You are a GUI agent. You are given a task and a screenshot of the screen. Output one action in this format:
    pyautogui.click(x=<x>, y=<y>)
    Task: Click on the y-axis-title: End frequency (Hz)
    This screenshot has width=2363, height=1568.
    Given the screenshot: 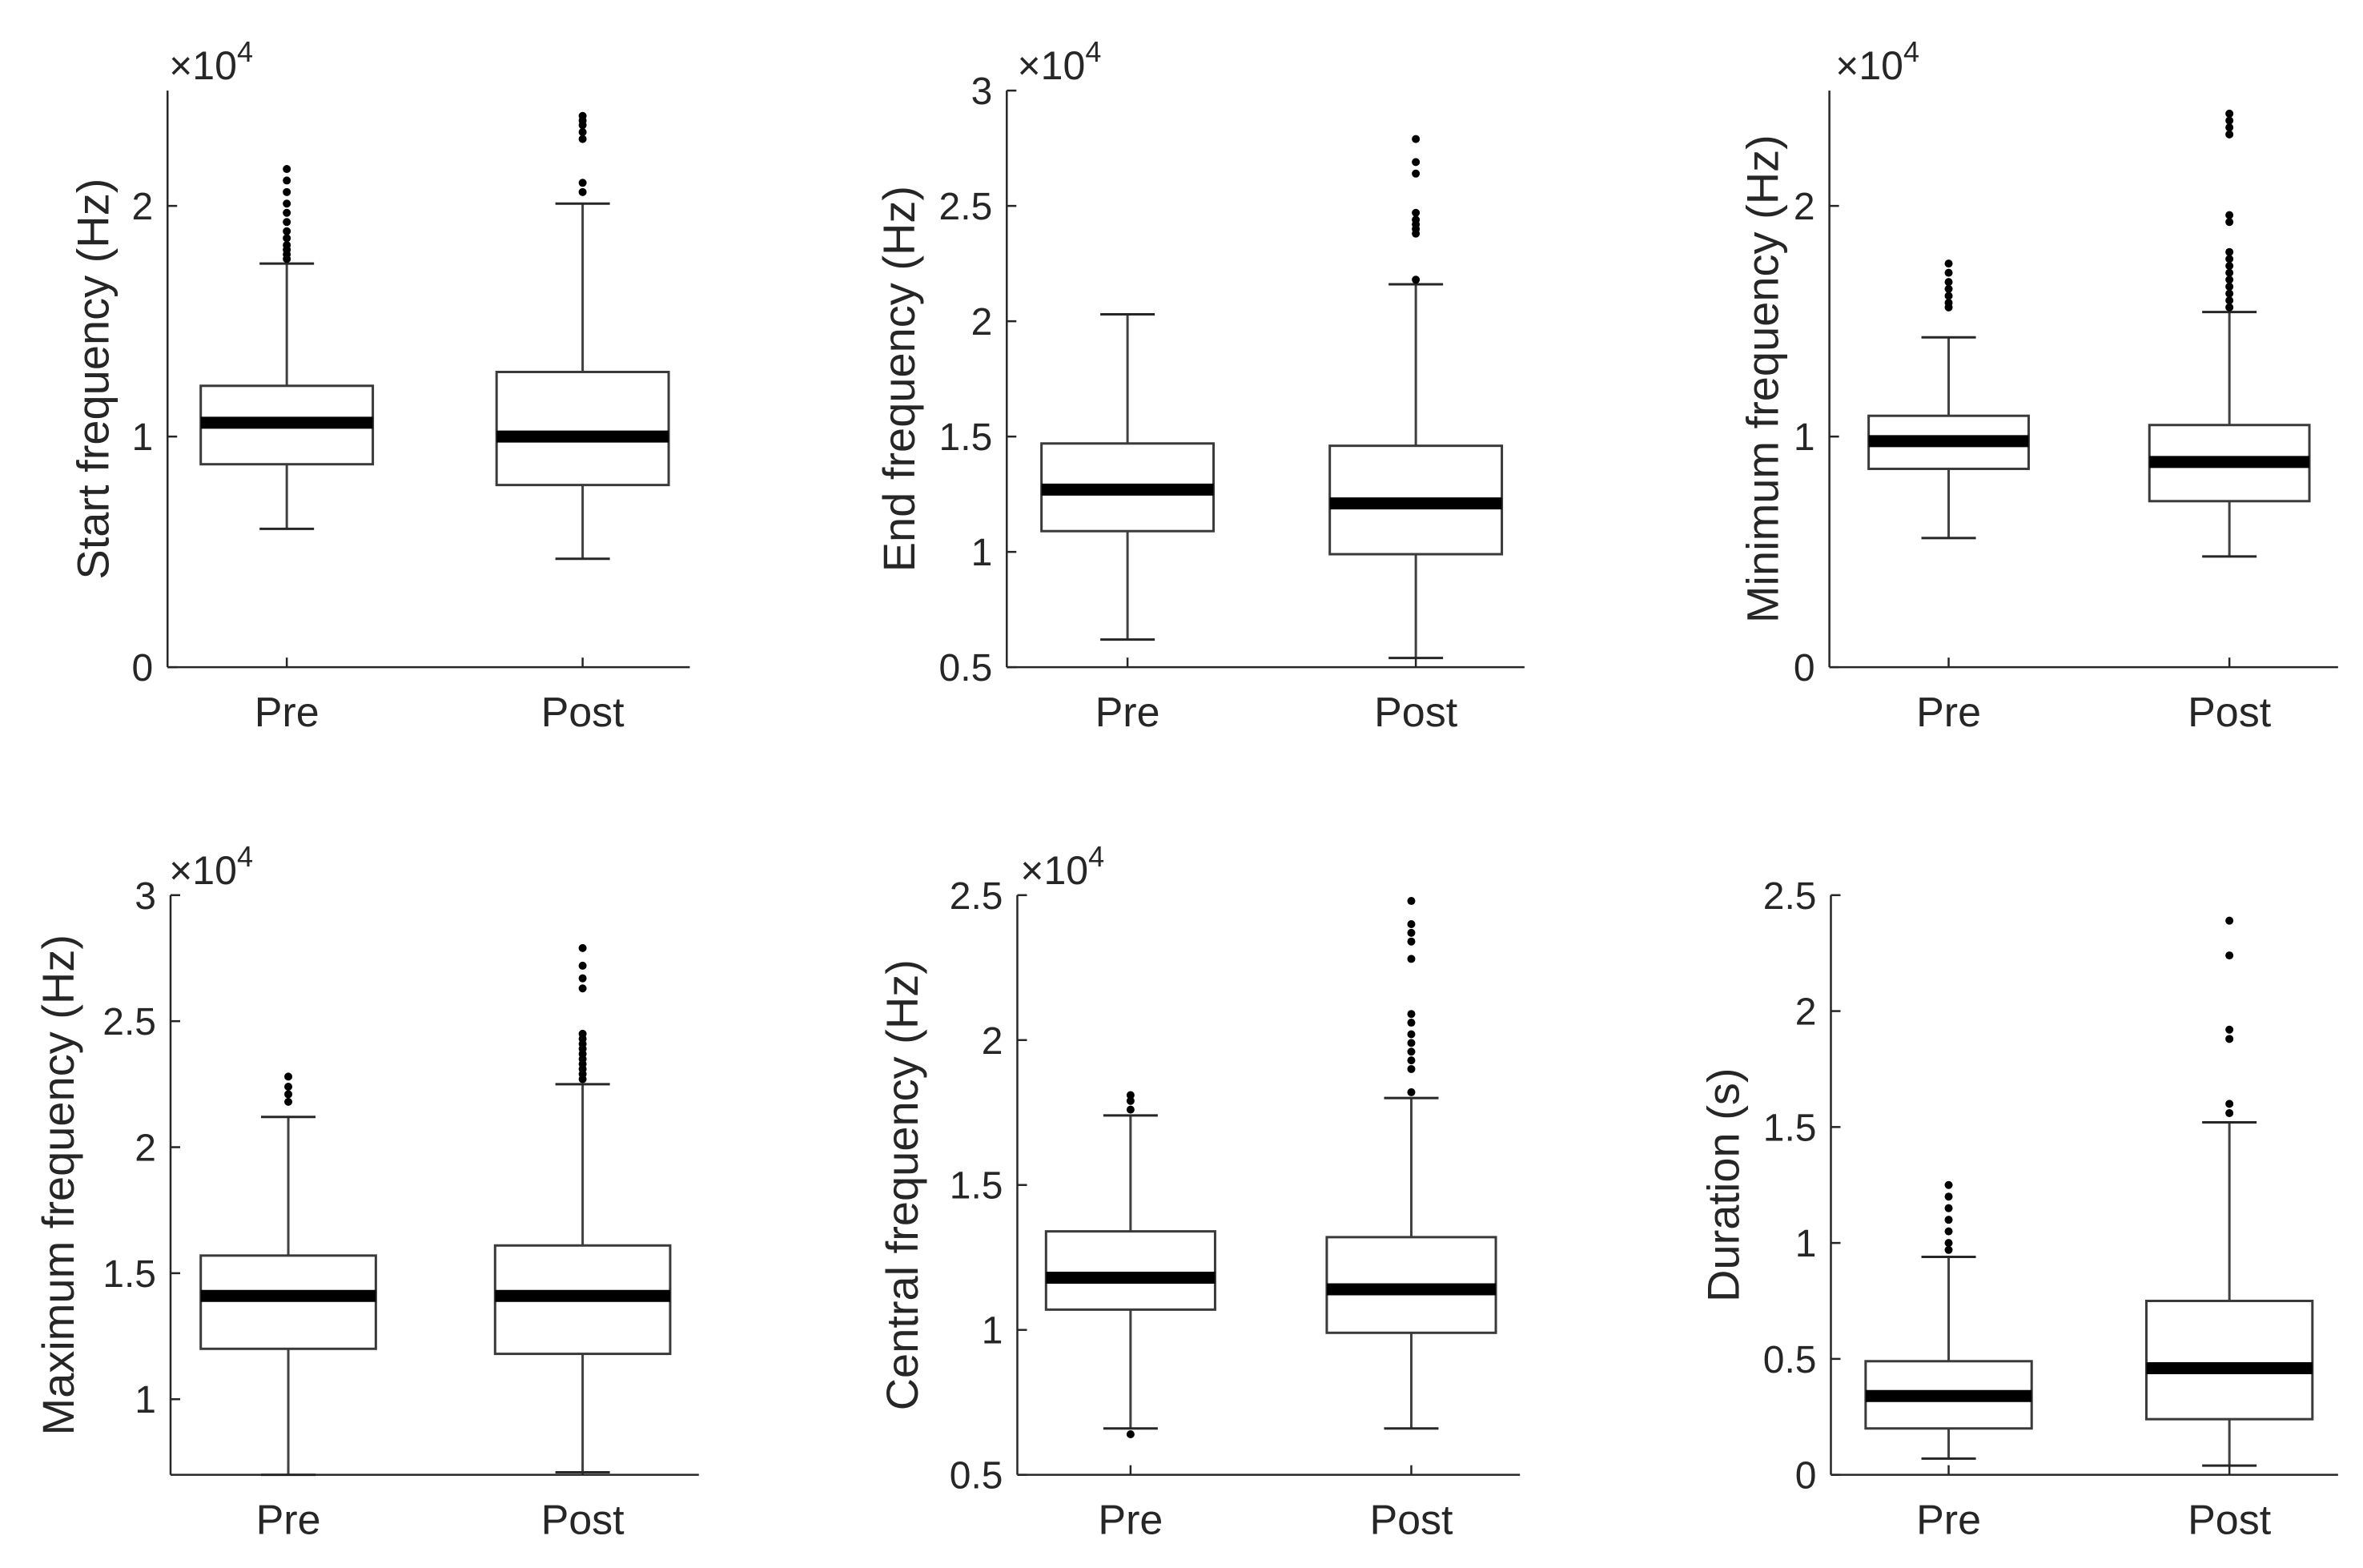 What is the action you would take?
    pyautogui.click(x=899, y=379)
    